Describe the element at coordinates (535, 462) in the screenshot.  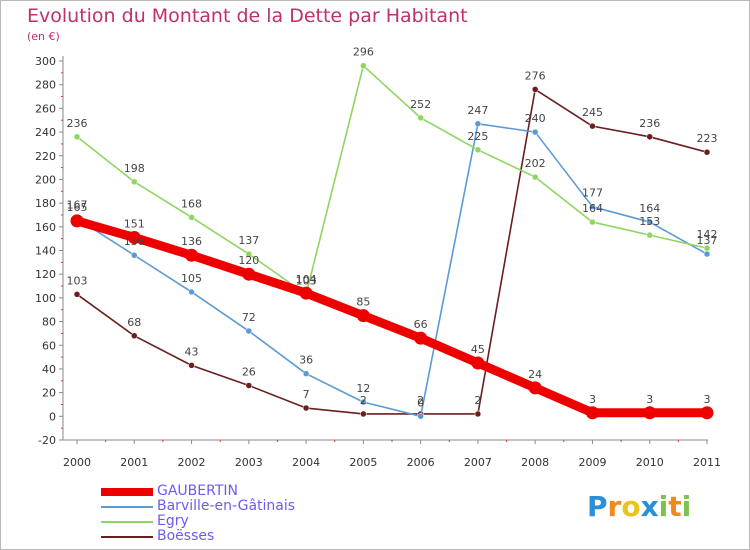
I see `x-tick-label: 2008` at that location.